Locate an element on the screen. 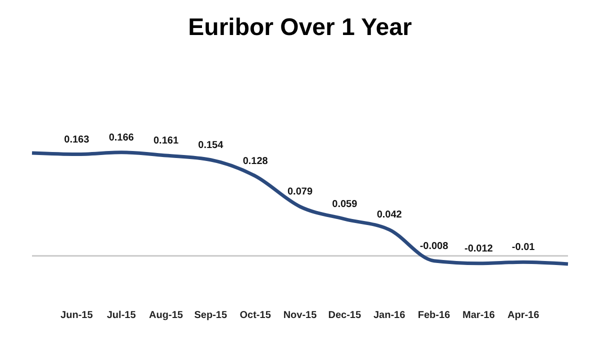  data-label: -0.008 is located at coordinates (434, 246).